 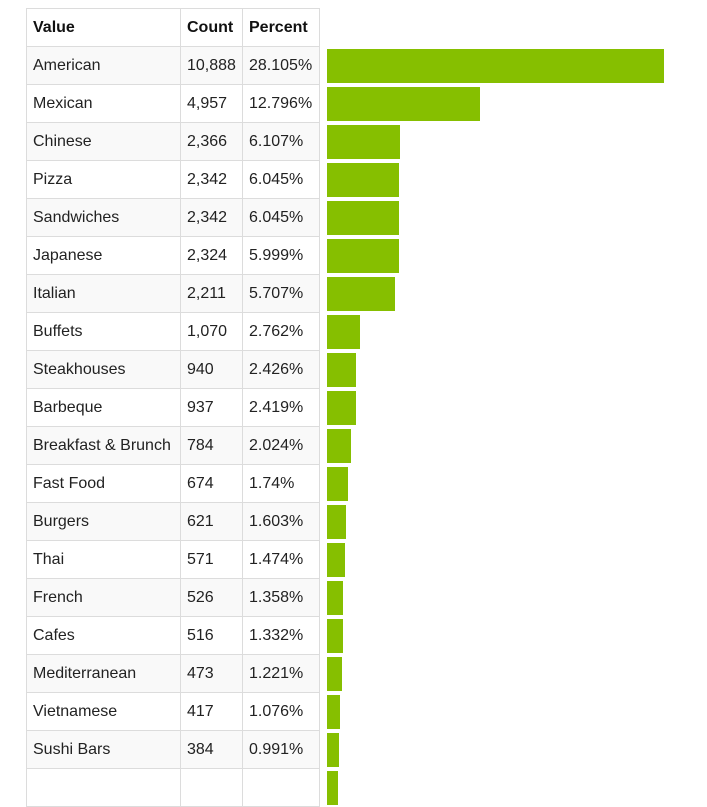 What do you see at coordinates (103, 597) in the screenshot?
I see `value-cell: French` at bounding box center [103, 597].